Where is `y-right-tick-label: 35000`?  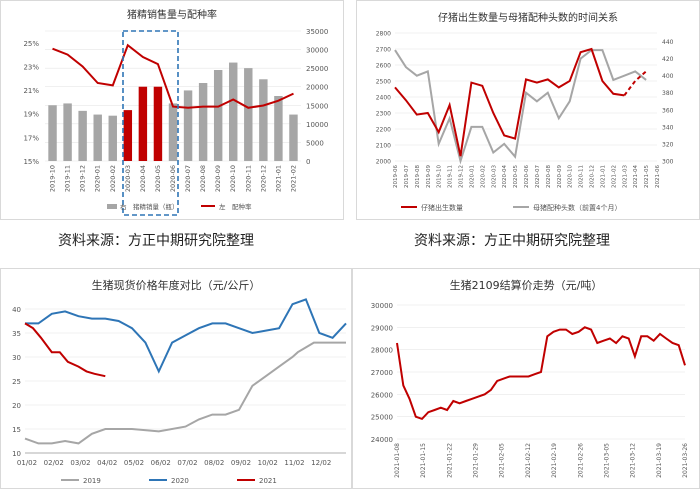
y-right-tick-label: 35000 is located at coordinates (317, 32).